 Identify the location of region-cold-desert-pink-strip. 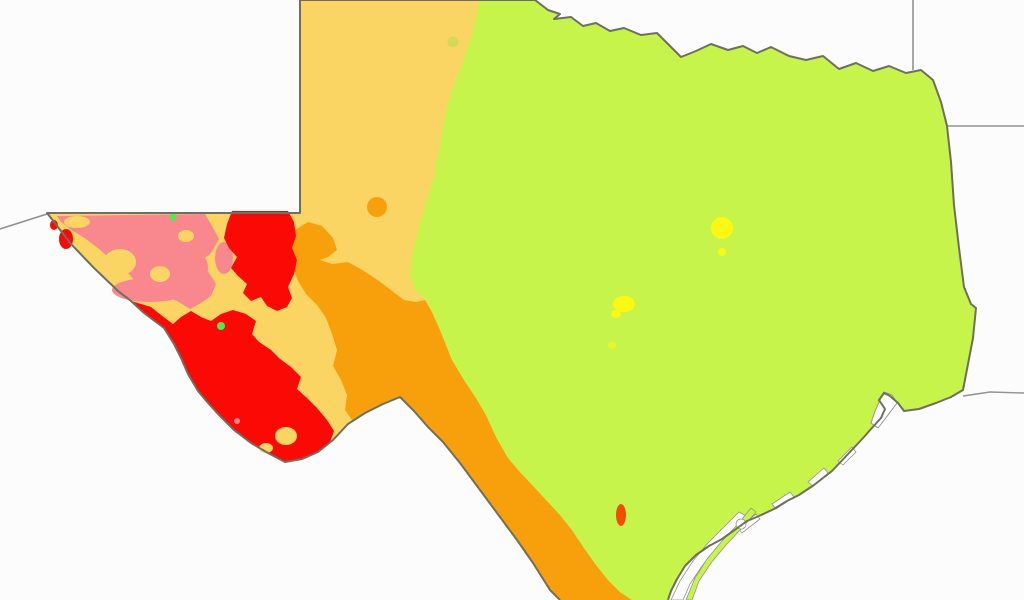
(150, 290).